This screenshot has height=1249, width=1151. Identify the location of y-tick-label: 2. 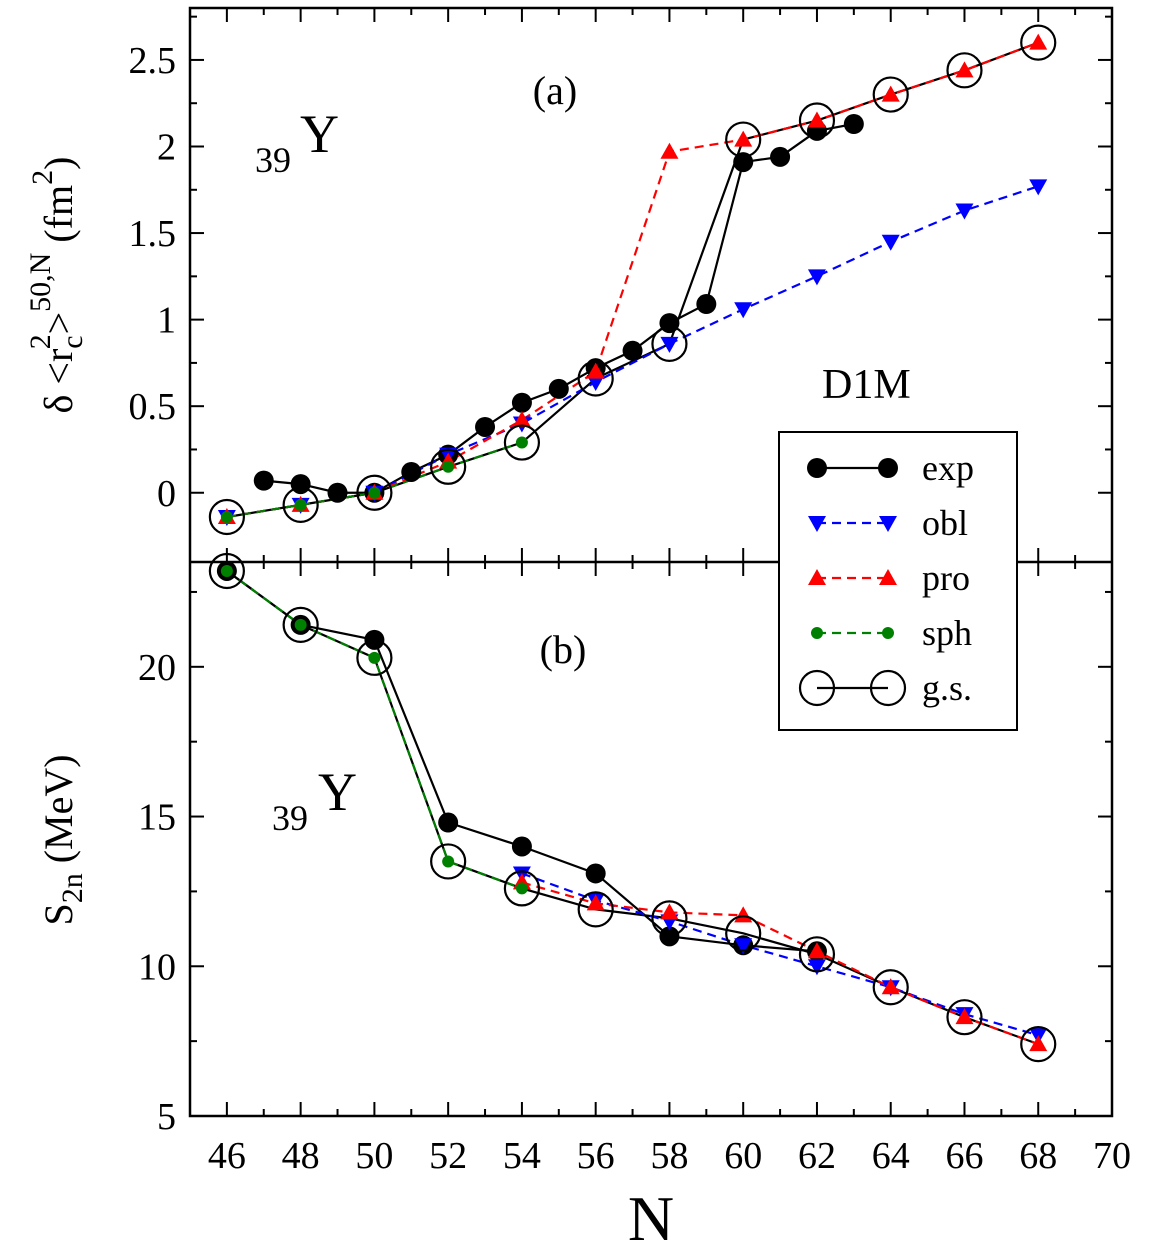
(166, 148).